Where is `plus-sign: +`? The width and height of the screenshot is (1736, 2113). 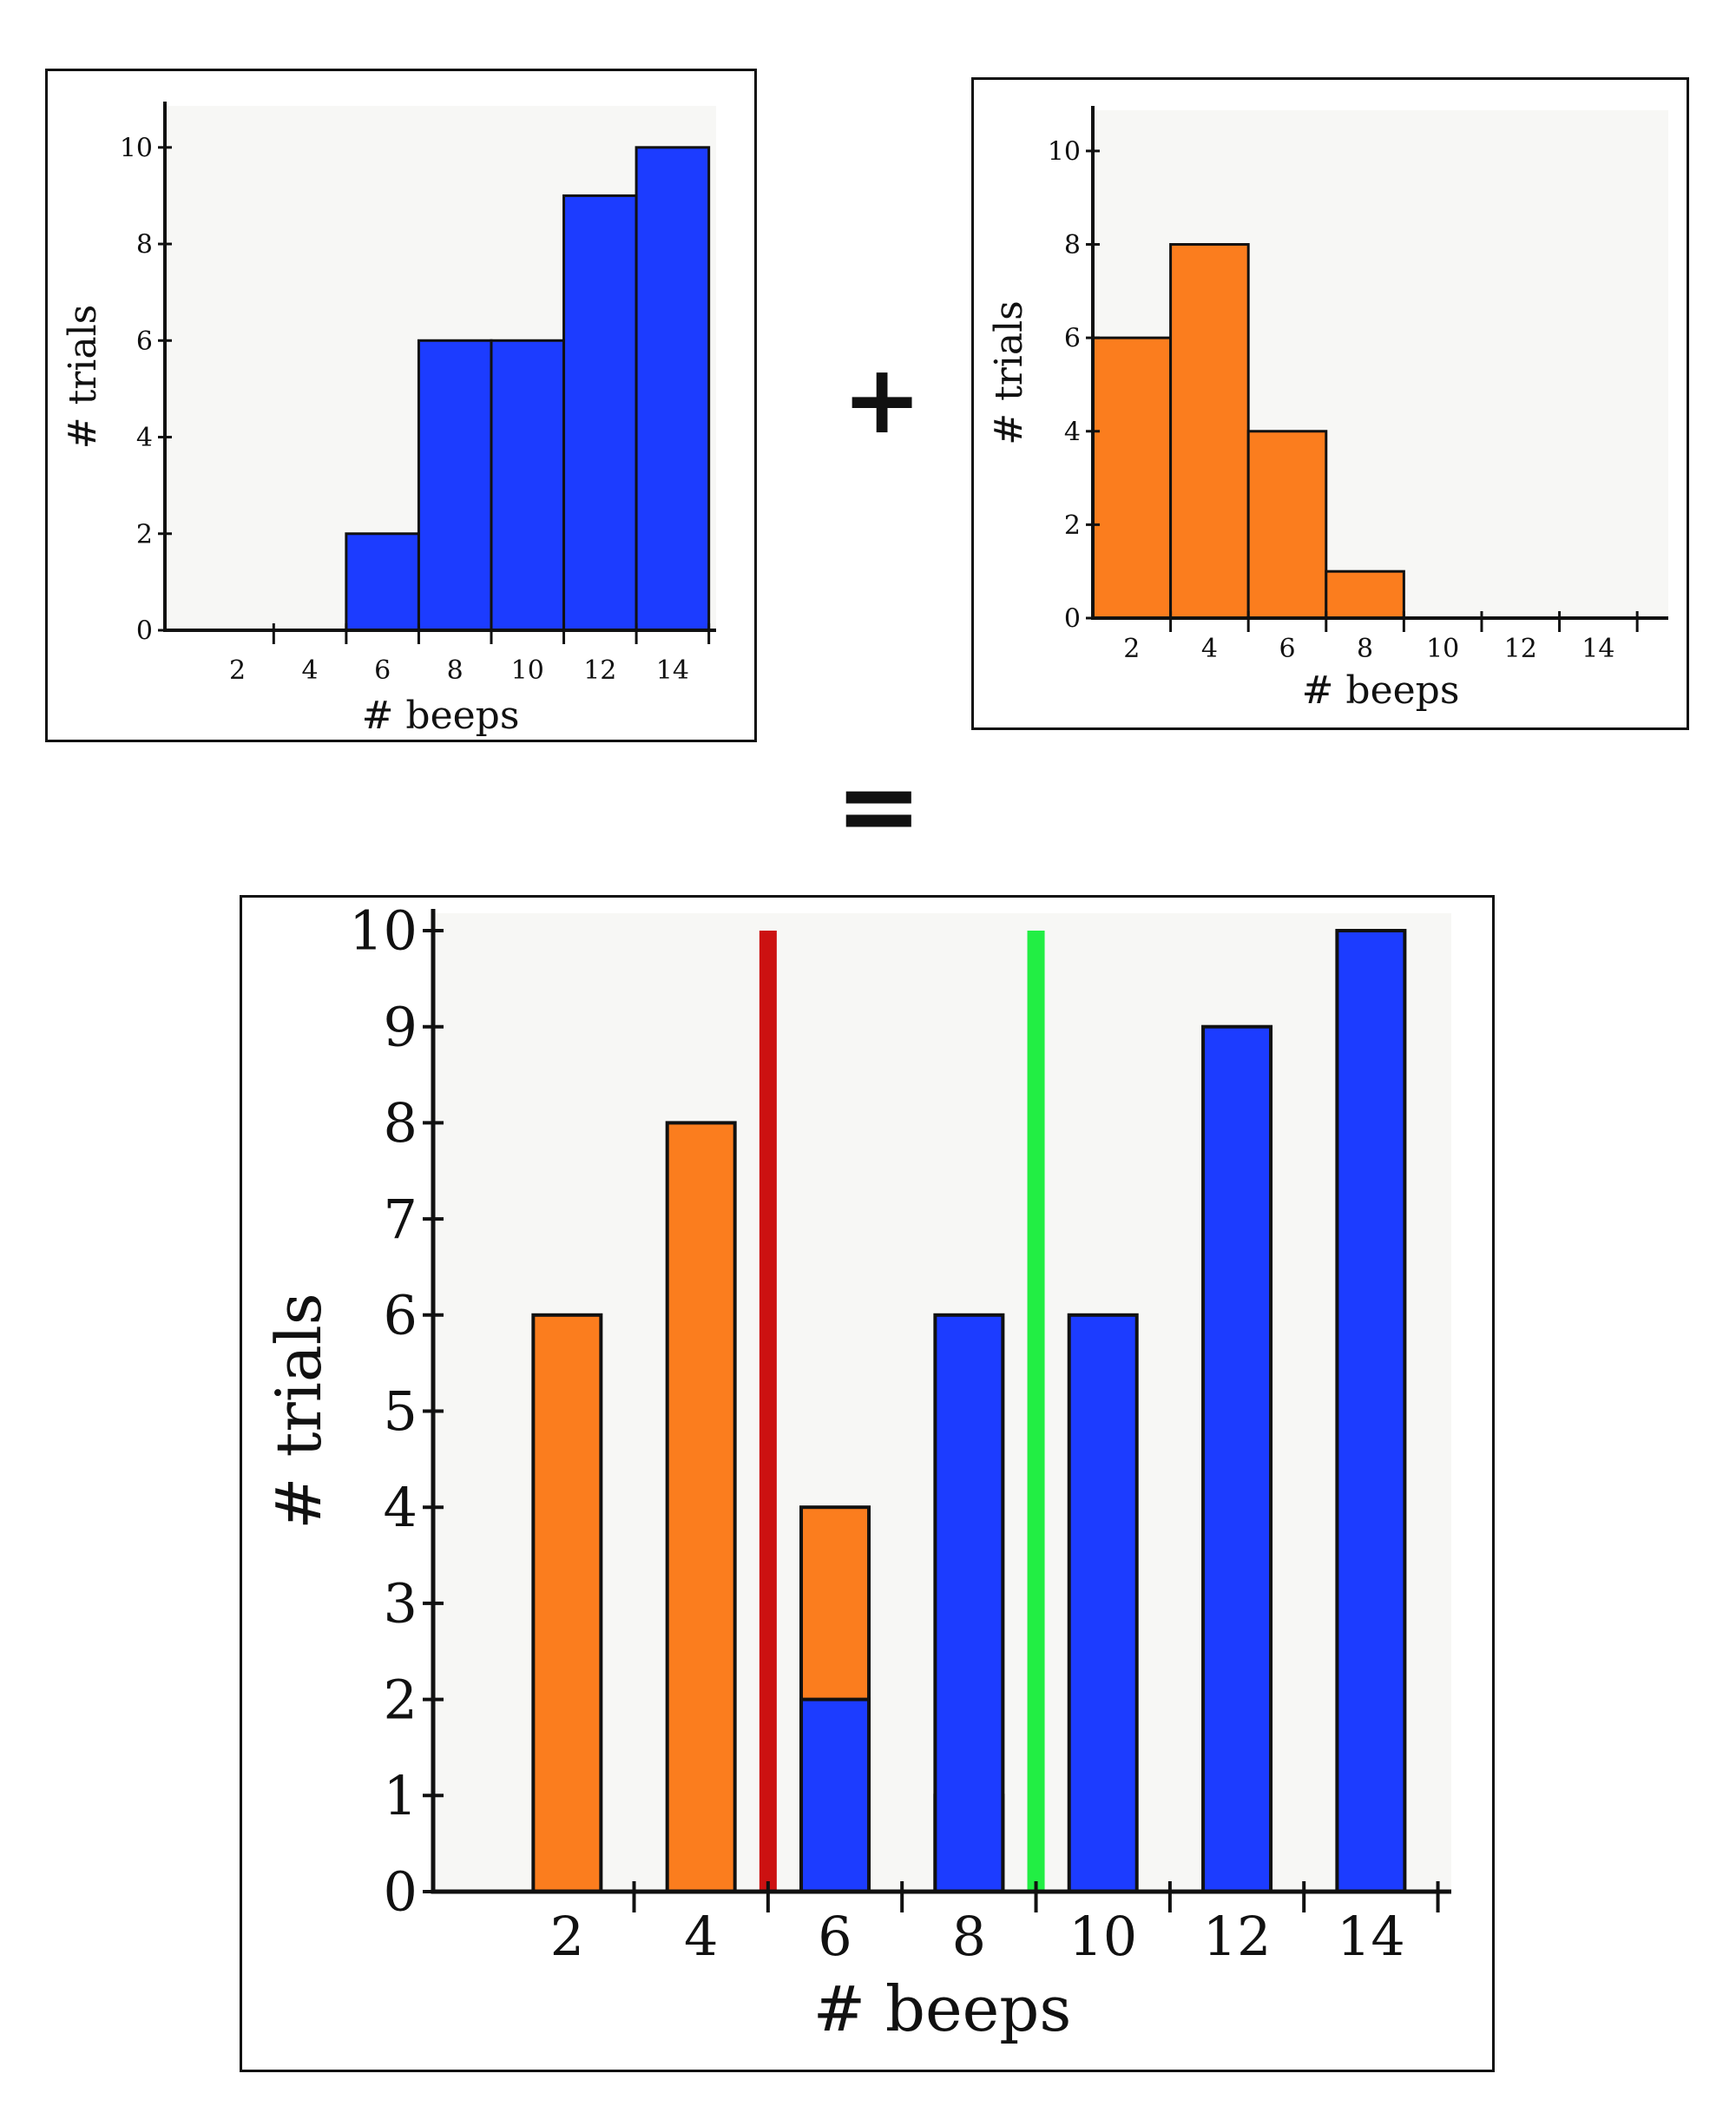 plus-sign: + is located at coordinates (882, 399).